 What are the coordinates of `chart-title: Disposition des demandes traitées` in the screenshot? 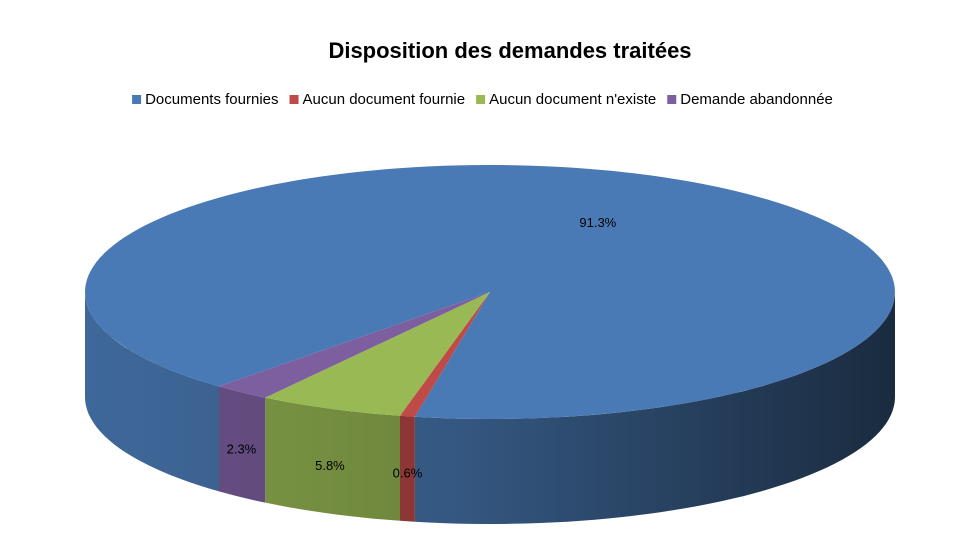 It's located at (509, 50).